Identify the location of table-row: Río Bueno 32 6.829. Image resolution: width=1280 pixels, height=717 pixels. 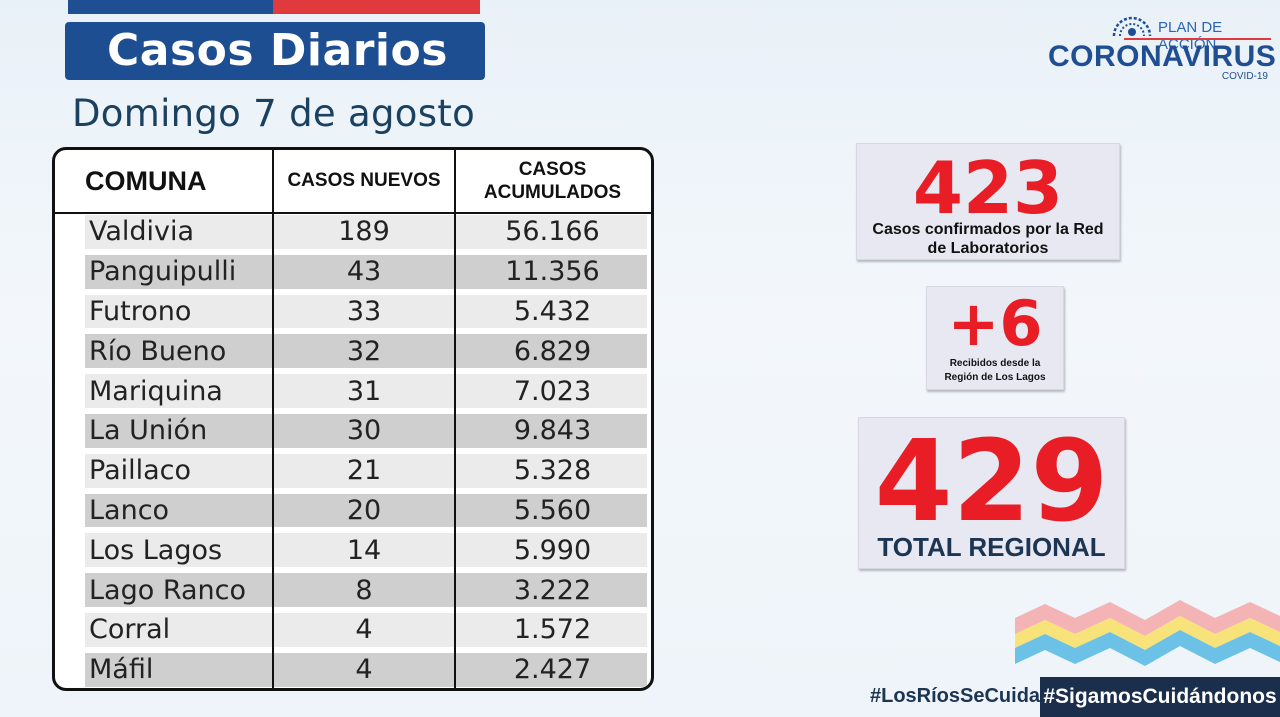
(353, 351).